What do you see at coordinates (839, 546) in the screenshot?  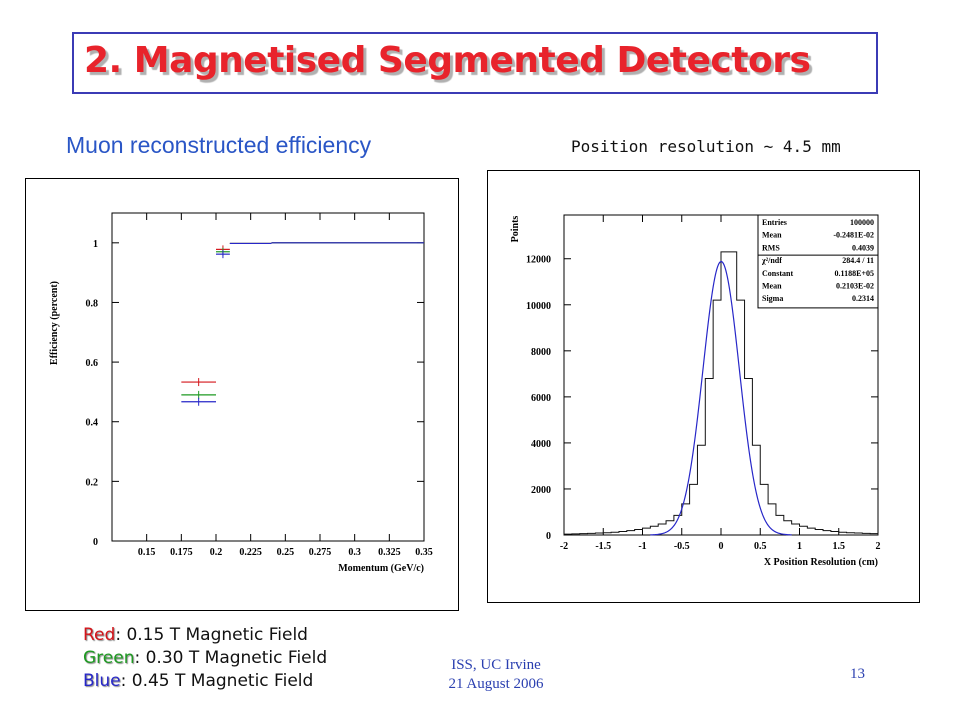 I see `x-tick-label: 1.5` at bounding box center [839, 546].